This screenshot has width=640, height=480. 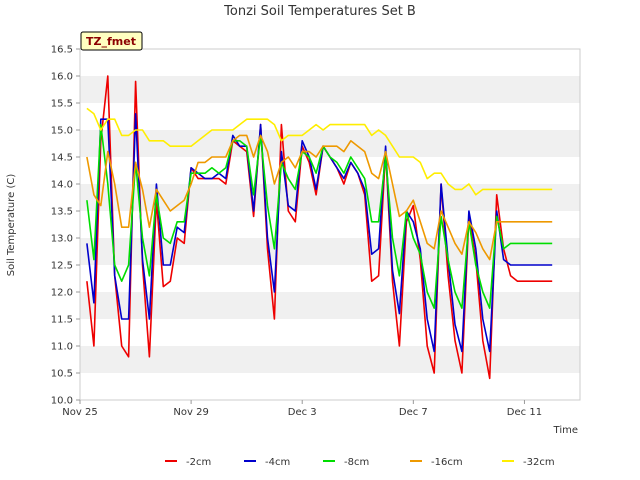 What do you see at coordinates (62, 212) in the screenshot?
I see `y-tick-label: 13.5` at bounding box center [62, 212].